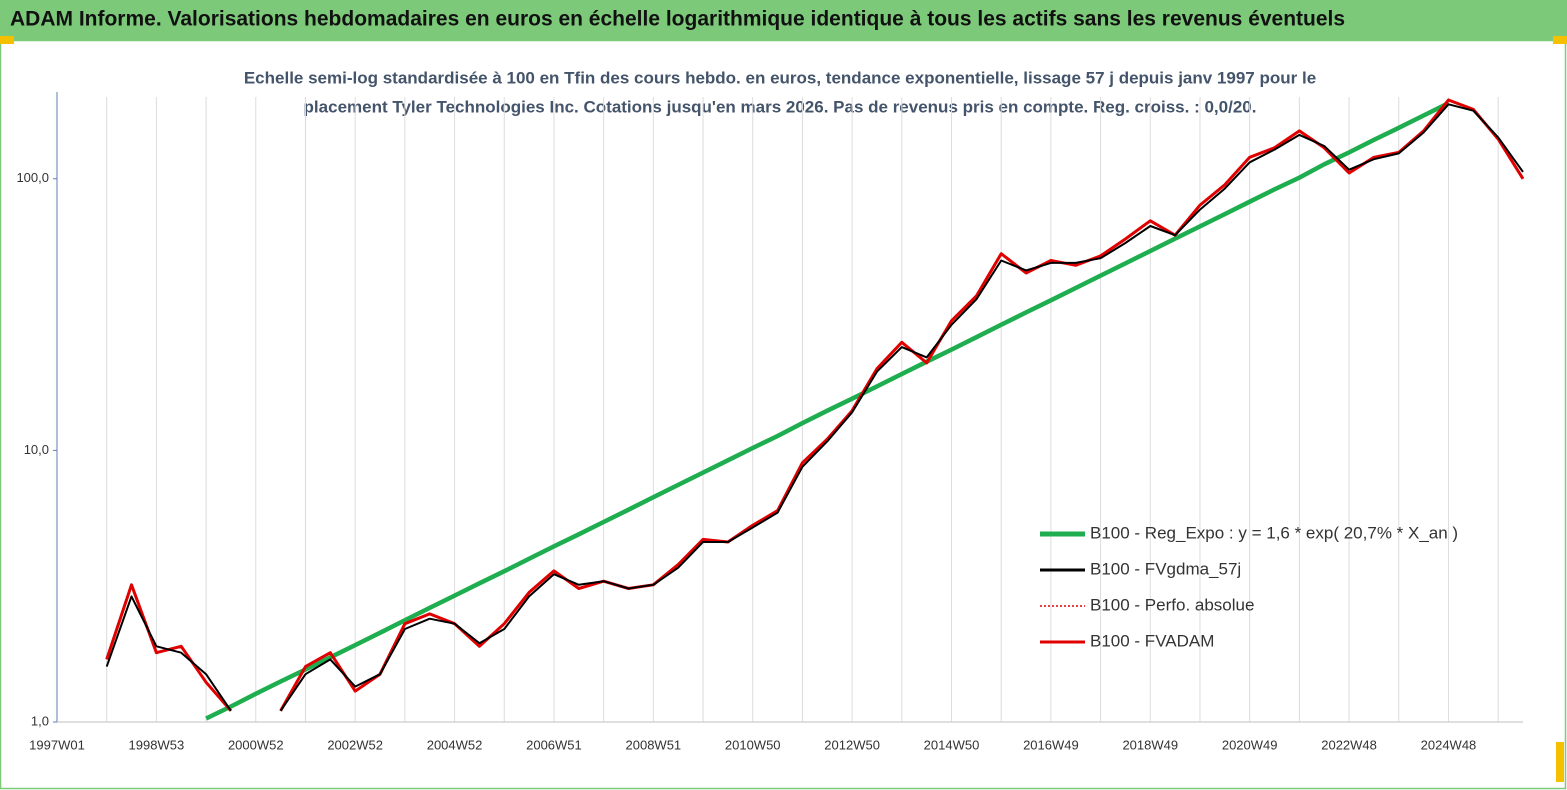  I want to click on x-tick-label: 2004W52, so click(455, 744).